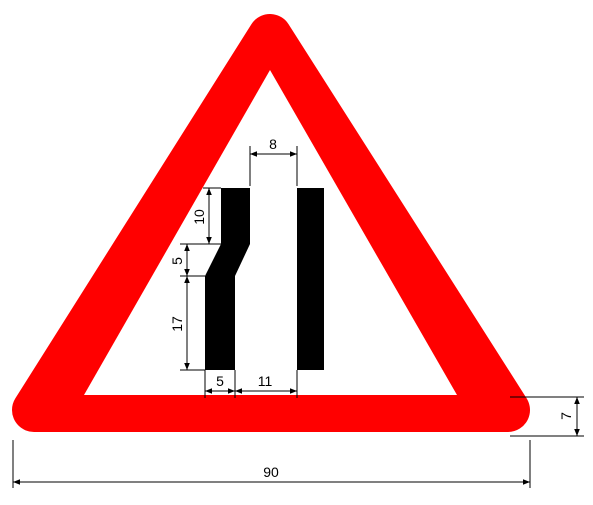  What do you see at coordinates (187, 323) in the screenshot?
I see `dimension-straight-bottom: 17` at bounding box center [187, 323].